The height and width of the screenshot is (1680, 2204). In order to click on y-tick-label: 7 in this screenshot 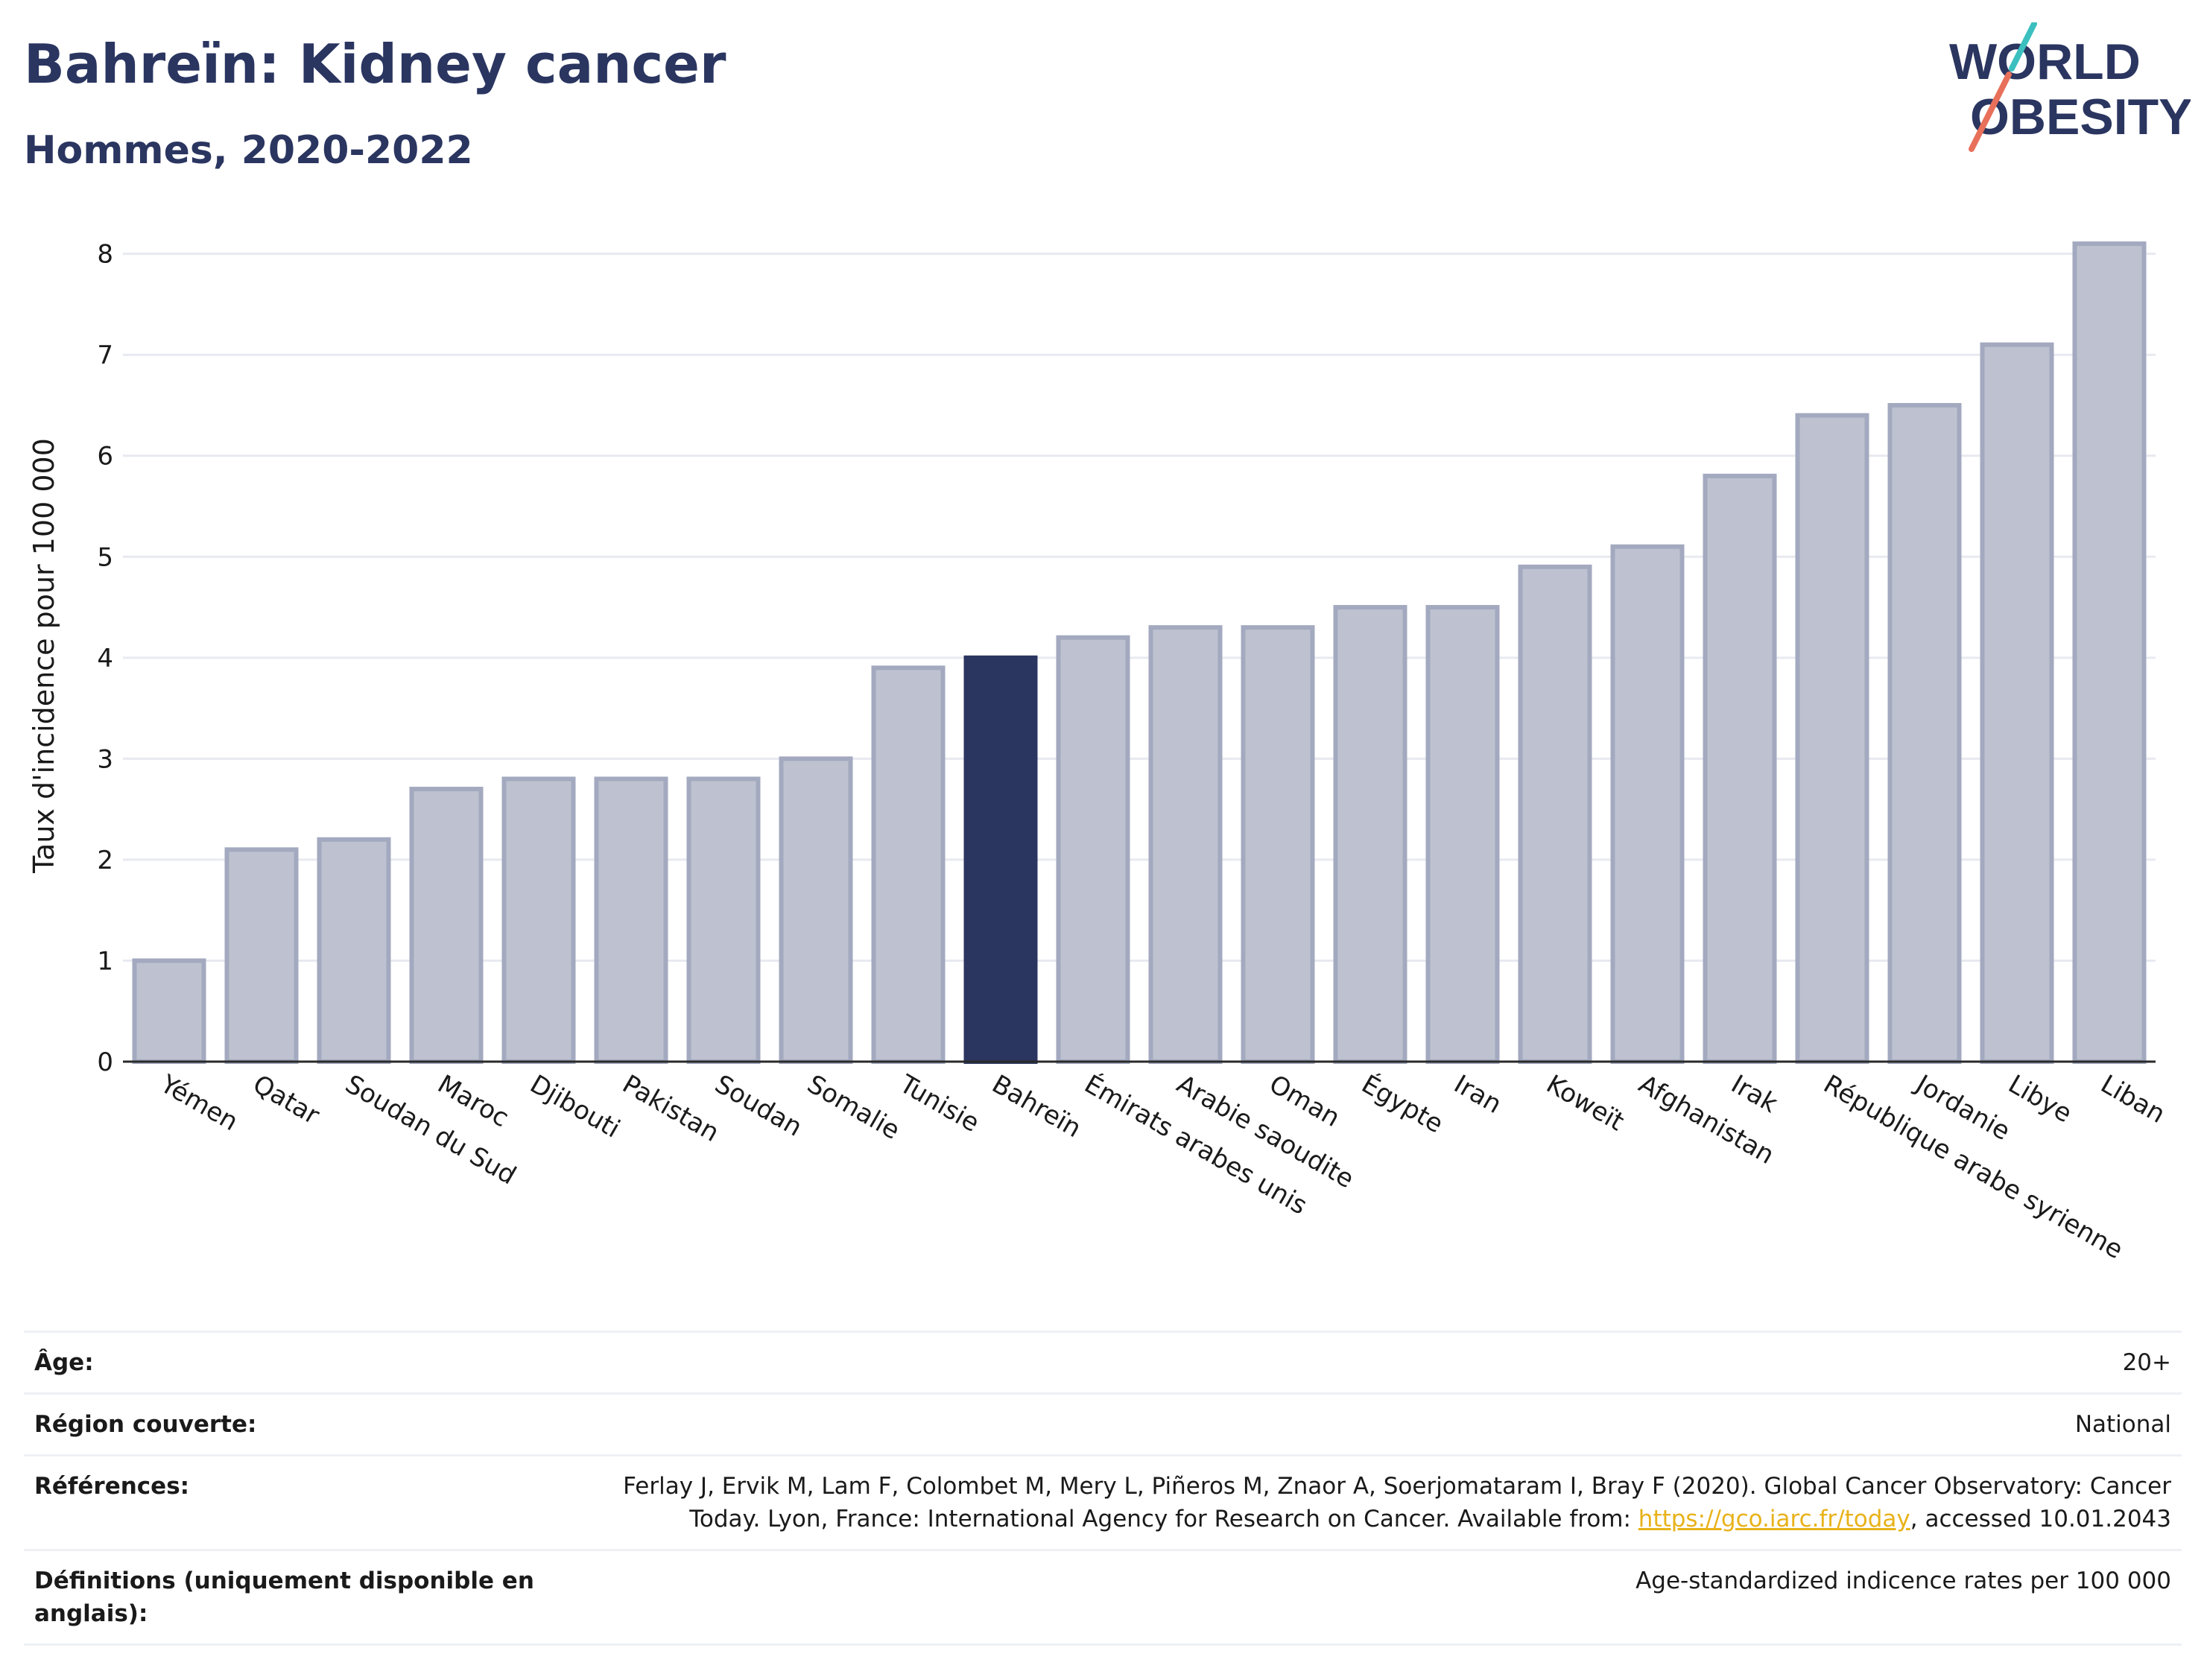, I will do `click(105, 355)`.